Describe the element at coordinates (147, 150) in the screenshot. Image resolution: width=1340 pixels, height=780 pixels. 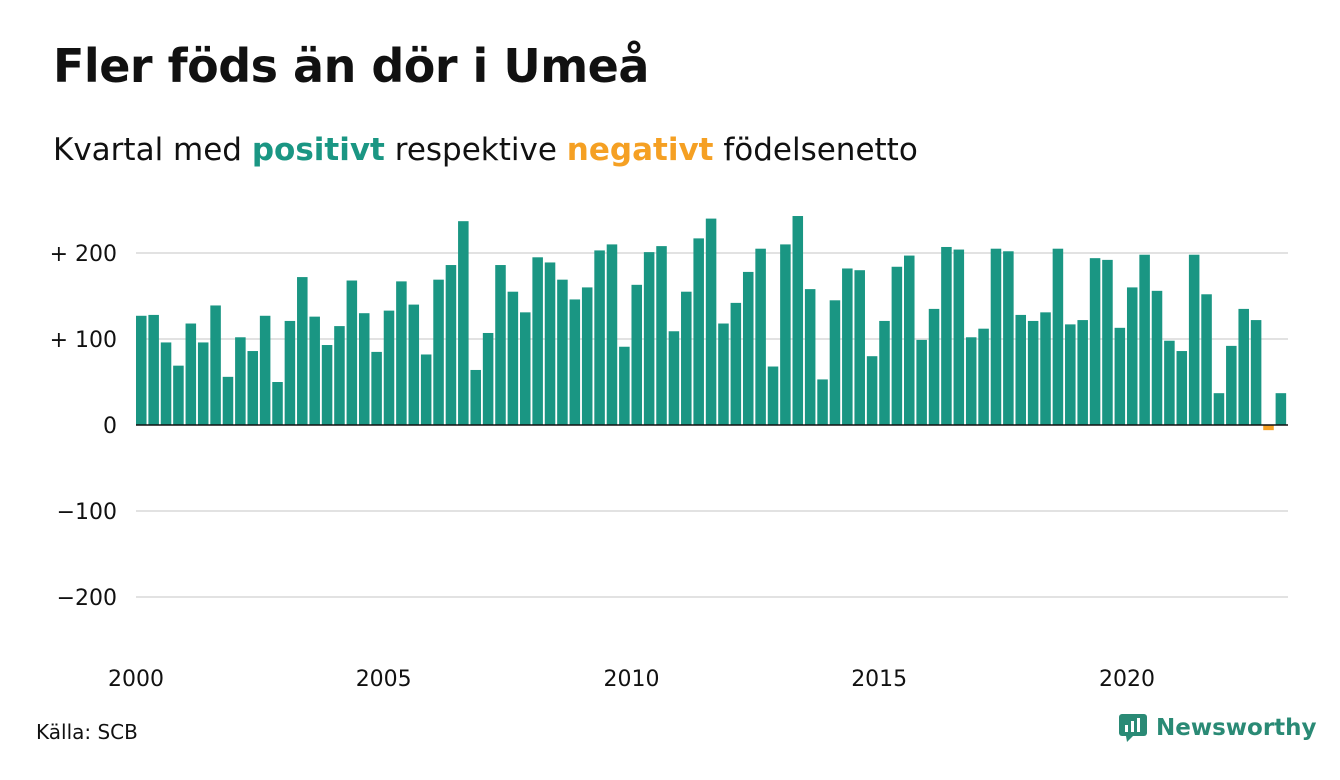
I see `subtitle-prefix: Kvartal med` at that location.